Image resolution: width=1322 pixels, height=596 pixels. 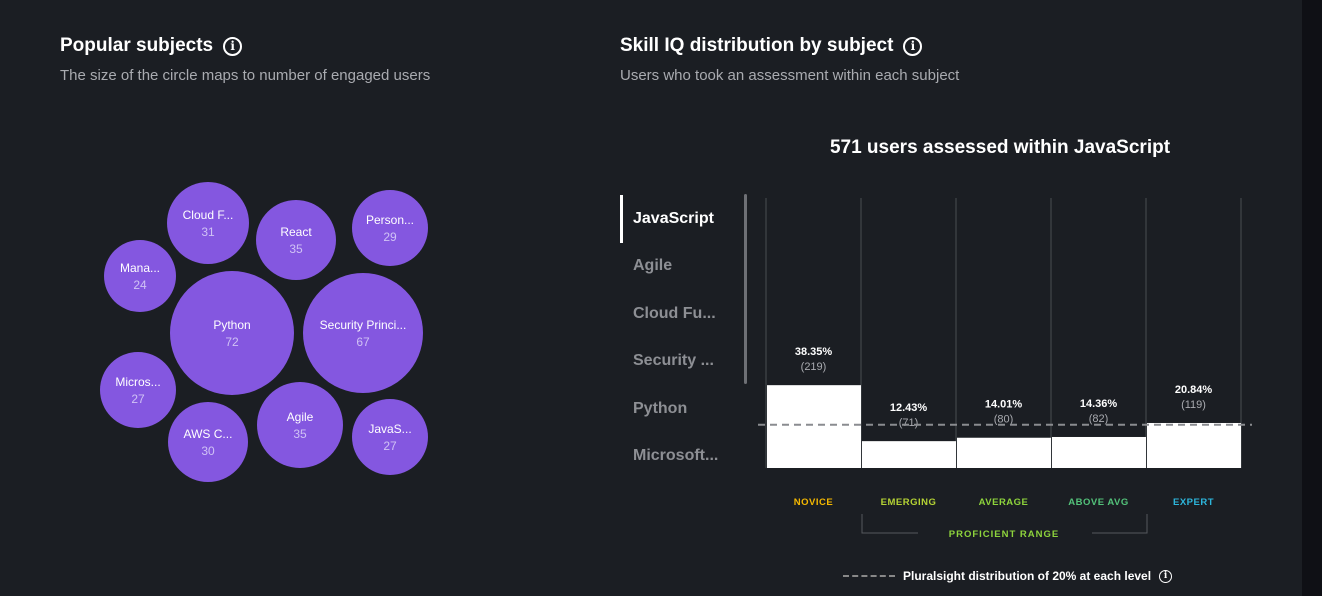 I want to click on subject-item: HTML, so click(x=680, y=488).